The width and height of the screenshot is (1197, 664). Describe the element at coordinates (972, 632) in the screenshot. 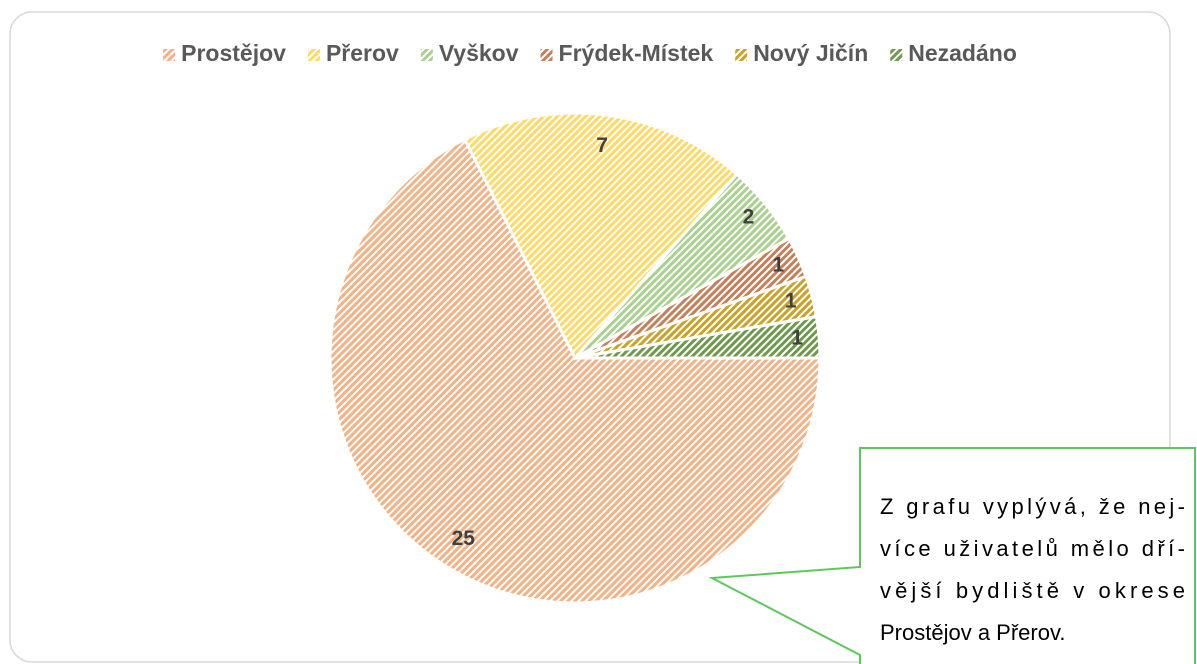

I see `annotation-line: Prostějov a Přerov.` at that location.